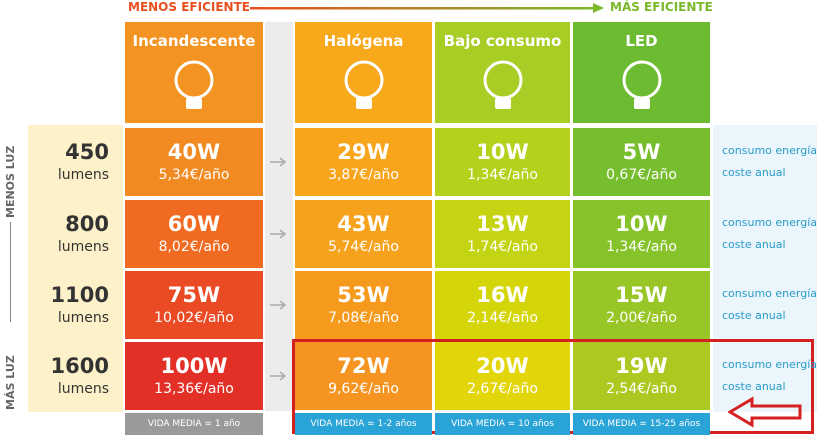  Describe the element at coordinates (194, 388) in the screenshot. I see `cost: 13,36€/año` at that location.